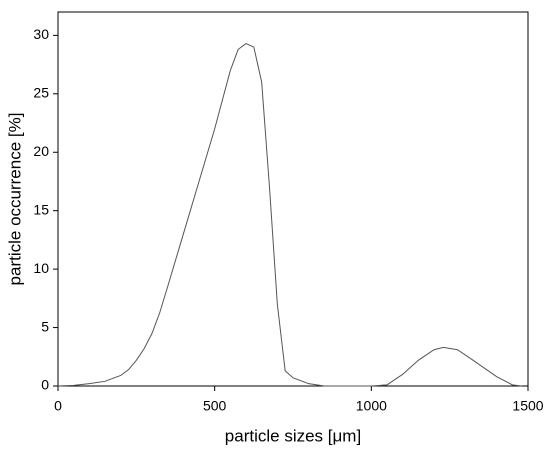 This screenshot has width=550, height=455. Describe the element at coordinates (527, 406) in the screenshot. I see `x-tick-label: 1500` at that location.